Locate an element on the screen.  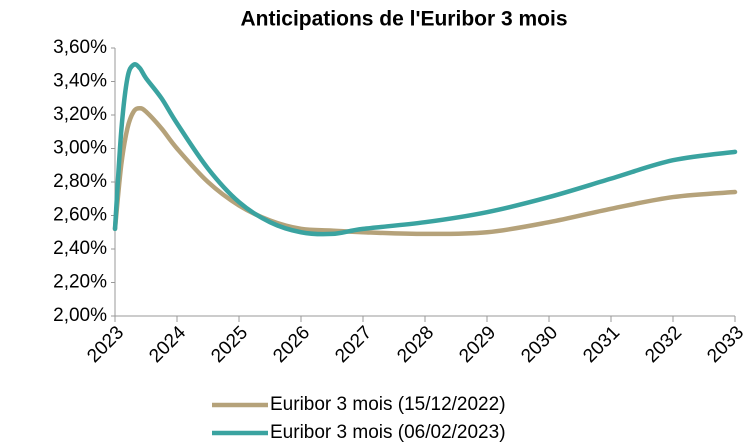
x-tick-label: 2023 is located at coordinates (105, 344).